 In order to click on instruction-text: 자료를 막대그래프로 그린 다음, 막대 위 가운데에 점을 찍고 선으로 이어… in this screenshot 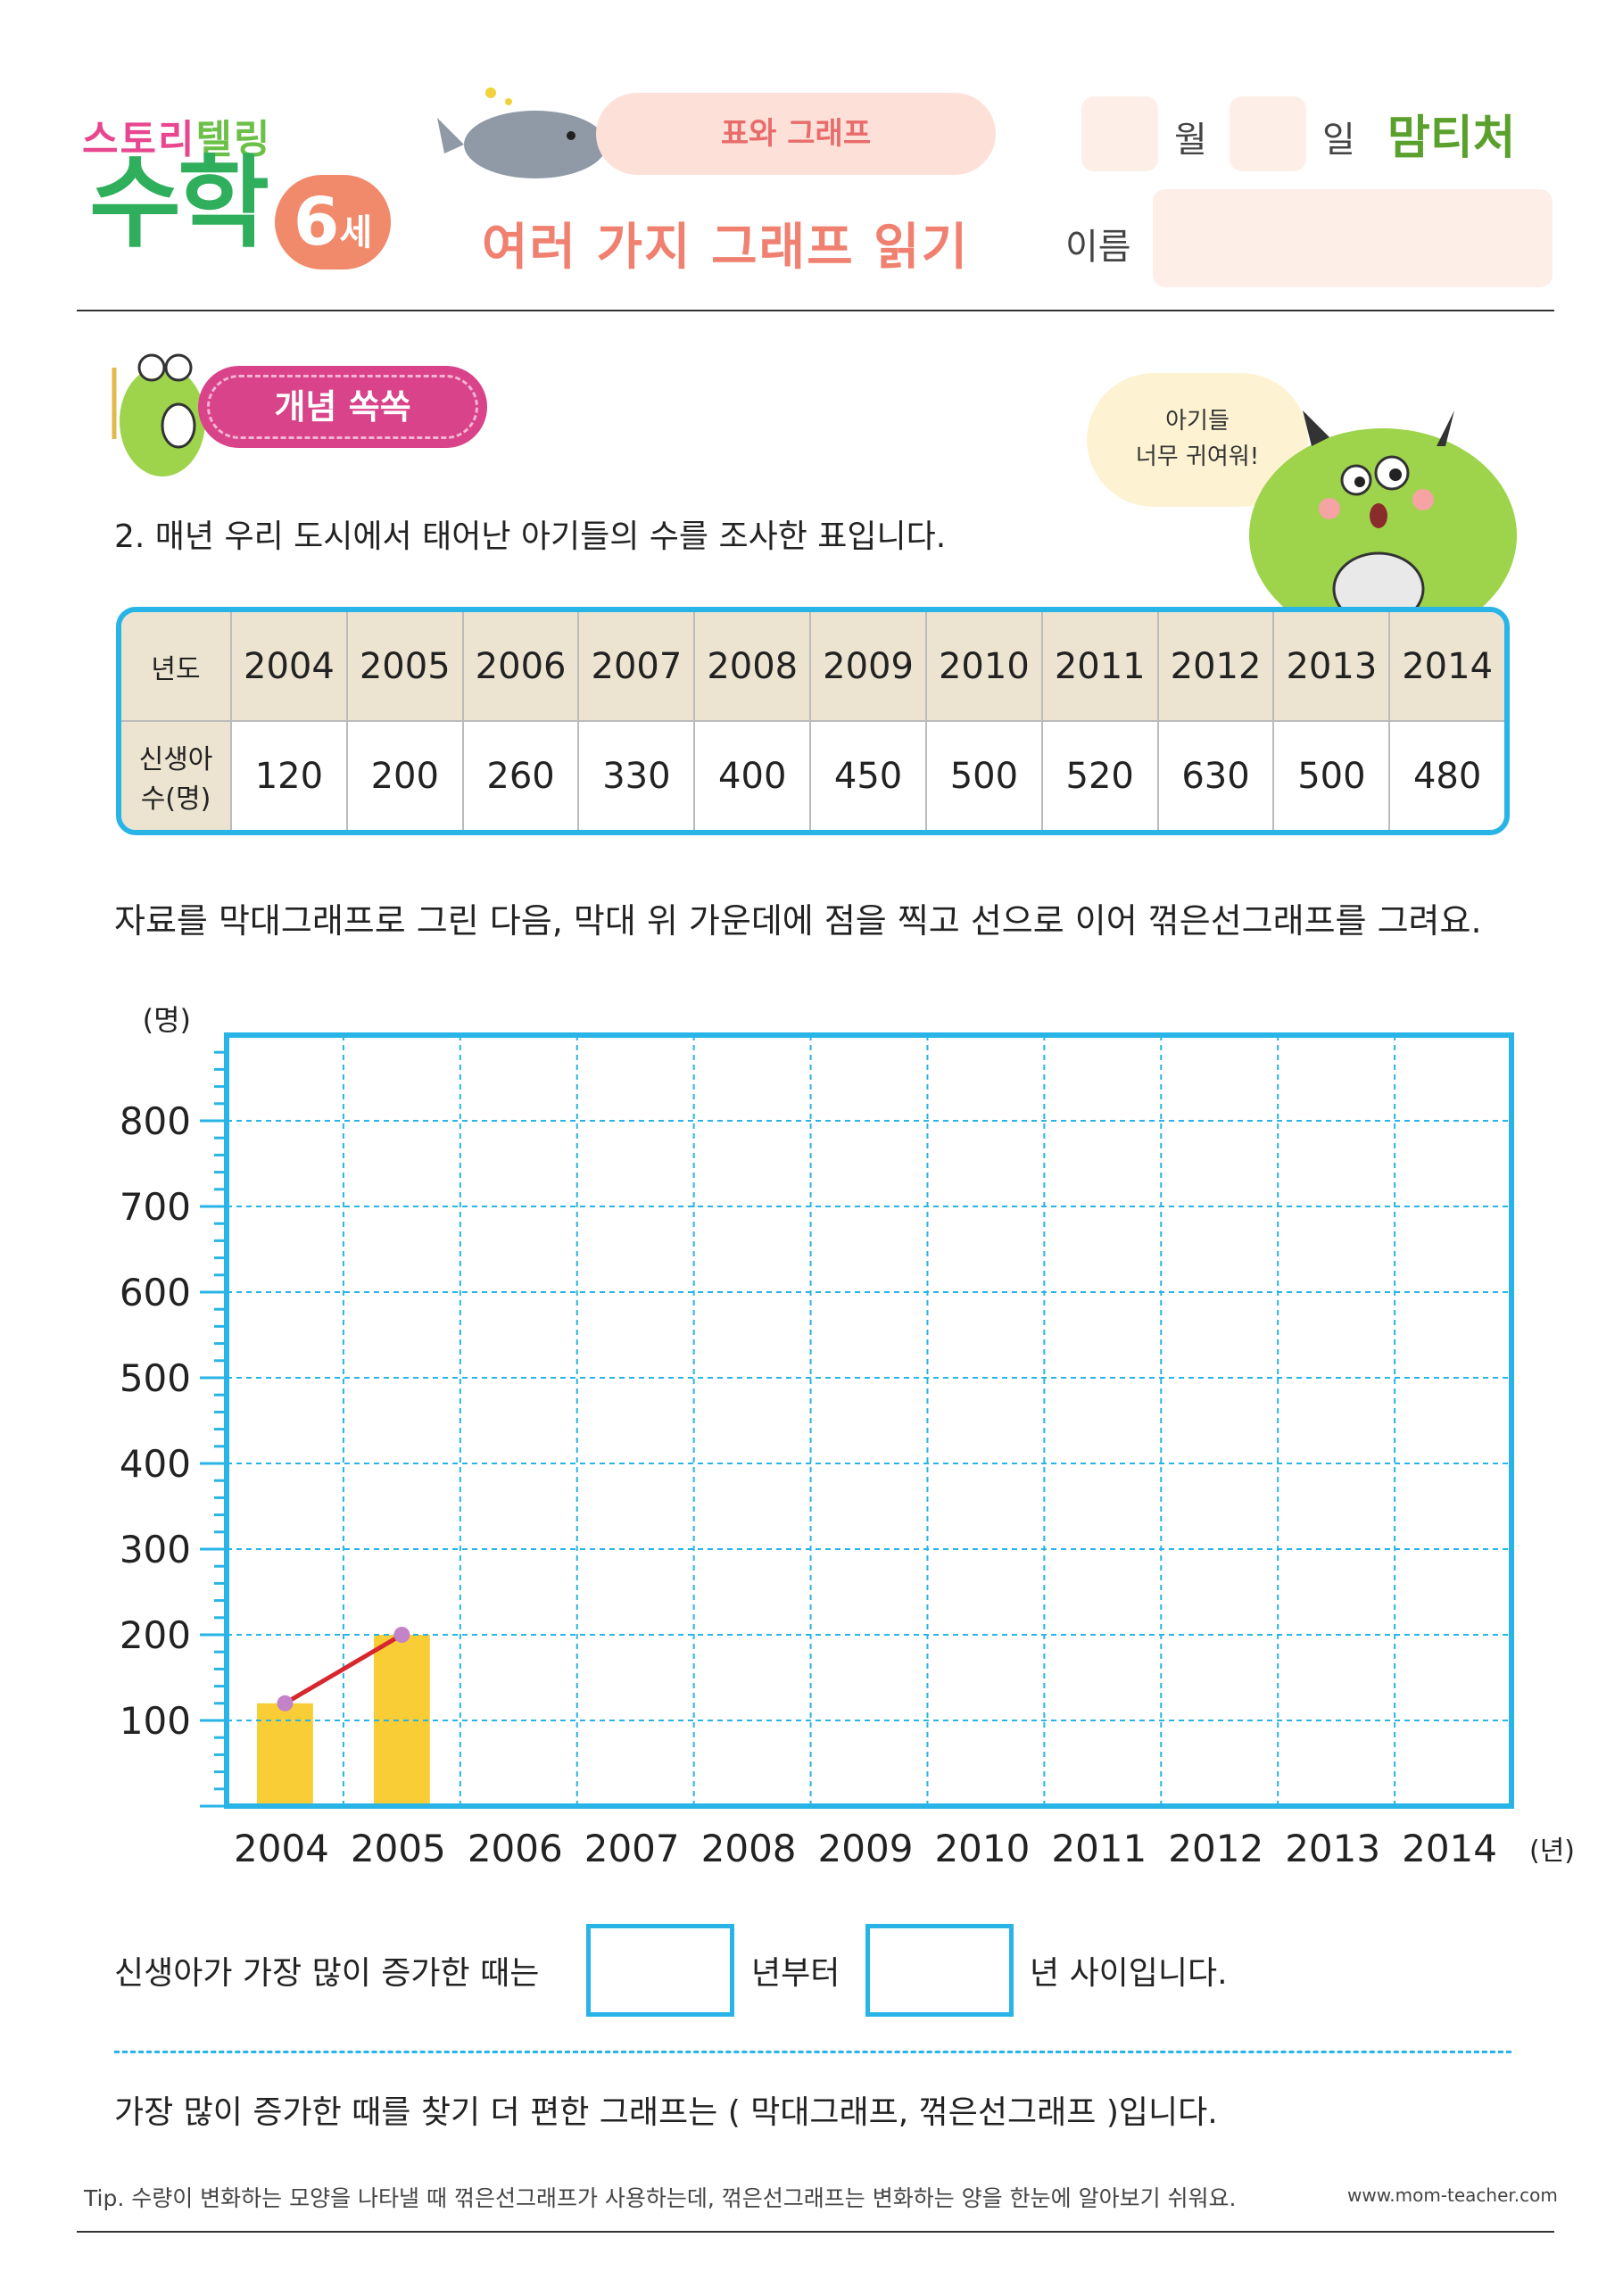, I will do `click(798, 921)`.